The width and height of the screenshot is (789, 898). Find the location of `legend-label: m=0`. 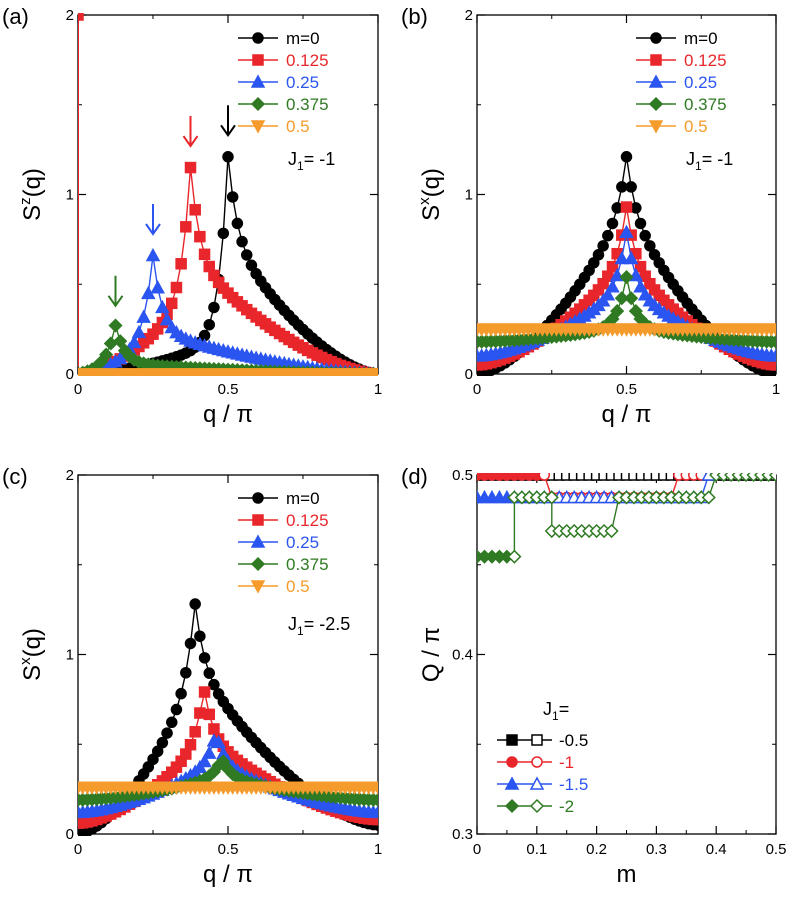

legend-label: m=0 is located at coordinates (303, 38).